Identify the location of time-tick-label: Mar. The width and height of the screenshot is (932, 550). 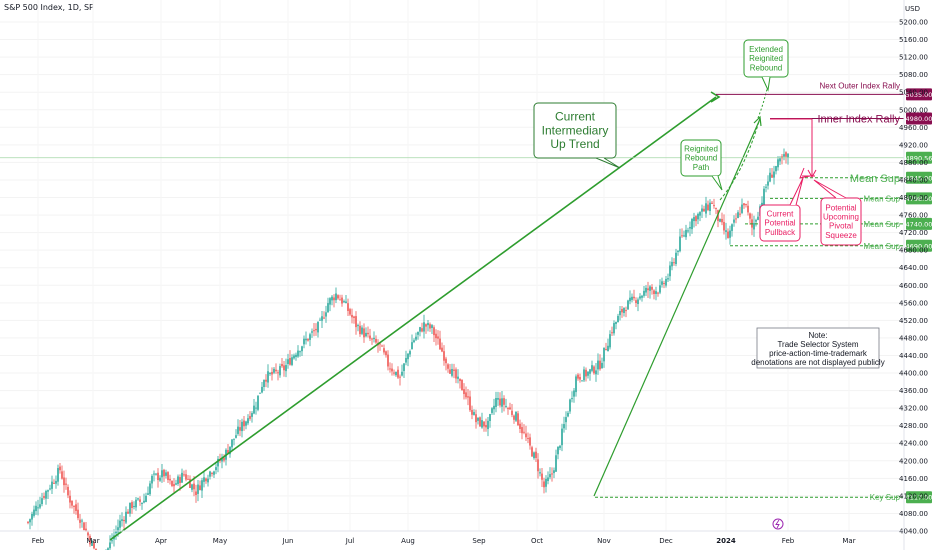
(92, 541).